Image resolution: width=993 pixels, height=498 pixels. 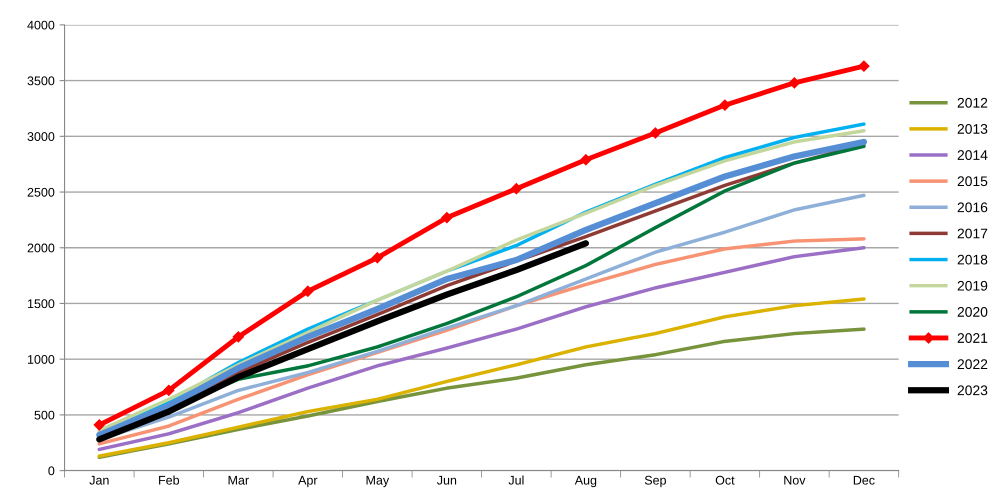 What do you see at coordinates (973, 312) in the screenshot?
I see `legend-label: 2020` at bounding box center [973, 312].